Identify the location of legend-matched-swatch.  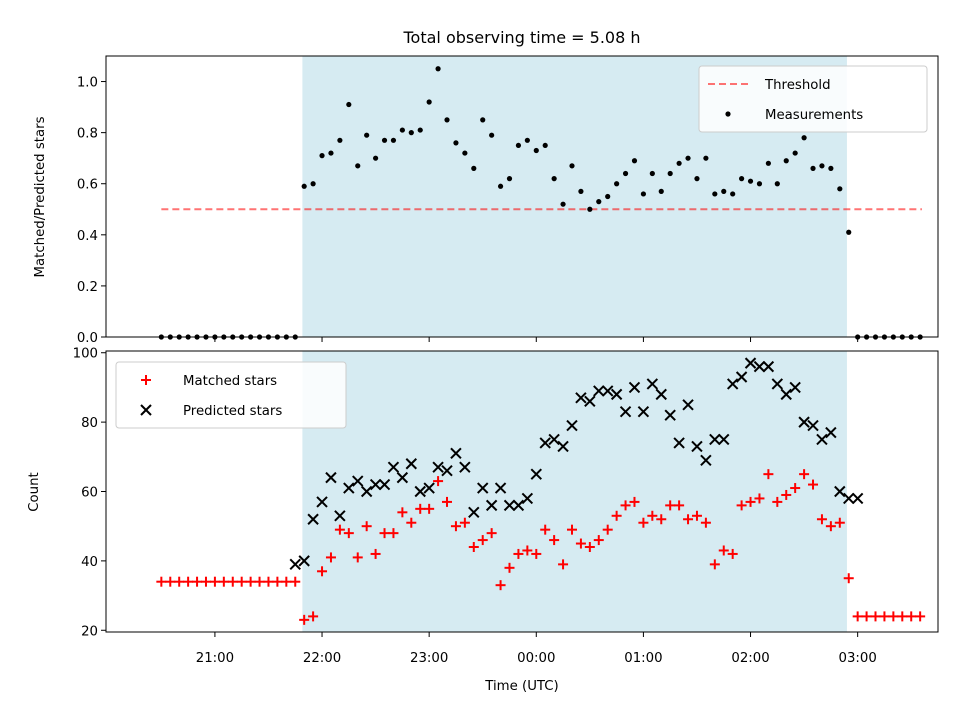
(146, 380).